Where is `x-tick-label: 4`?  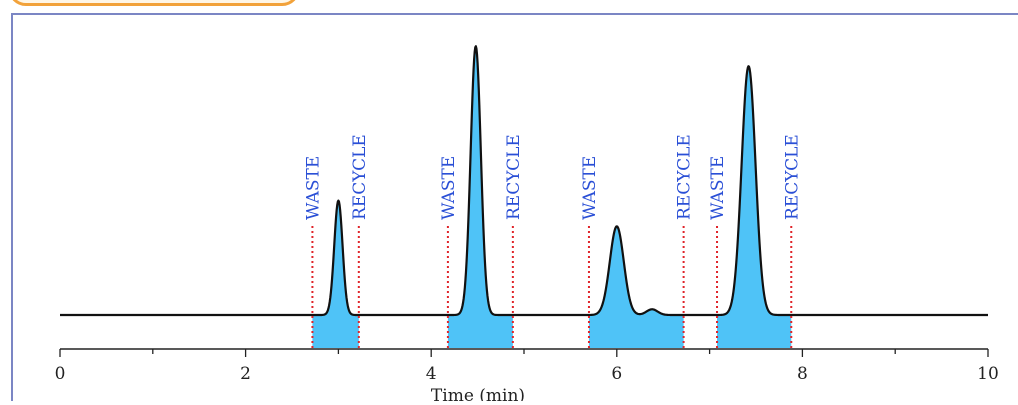
x-tick-label: 4 is located at coordinates (431, 374).